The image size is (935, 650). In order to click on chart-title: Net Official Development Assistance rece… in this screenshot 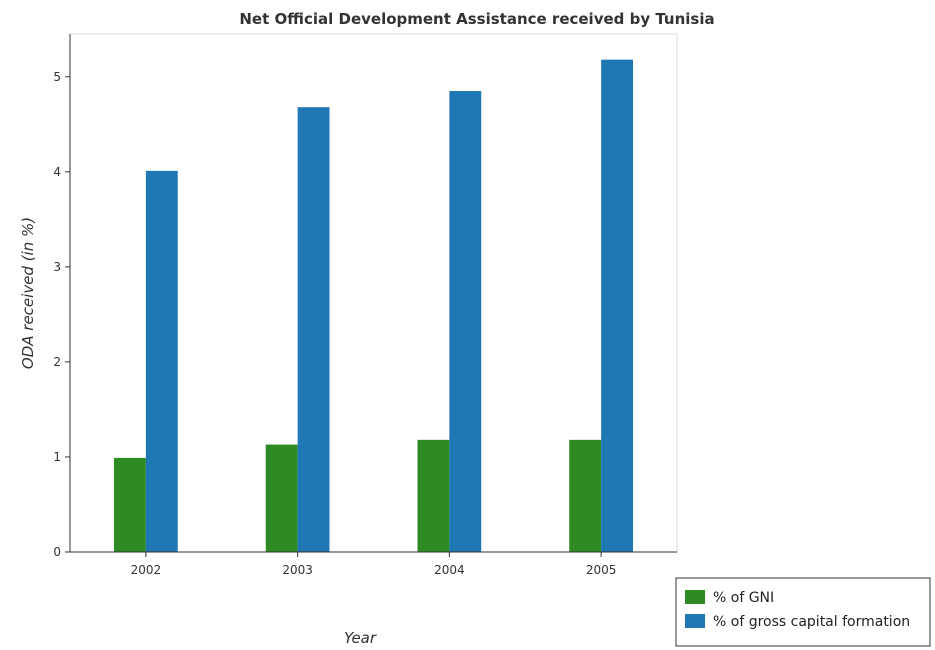, I will do `click(476, 19)`.